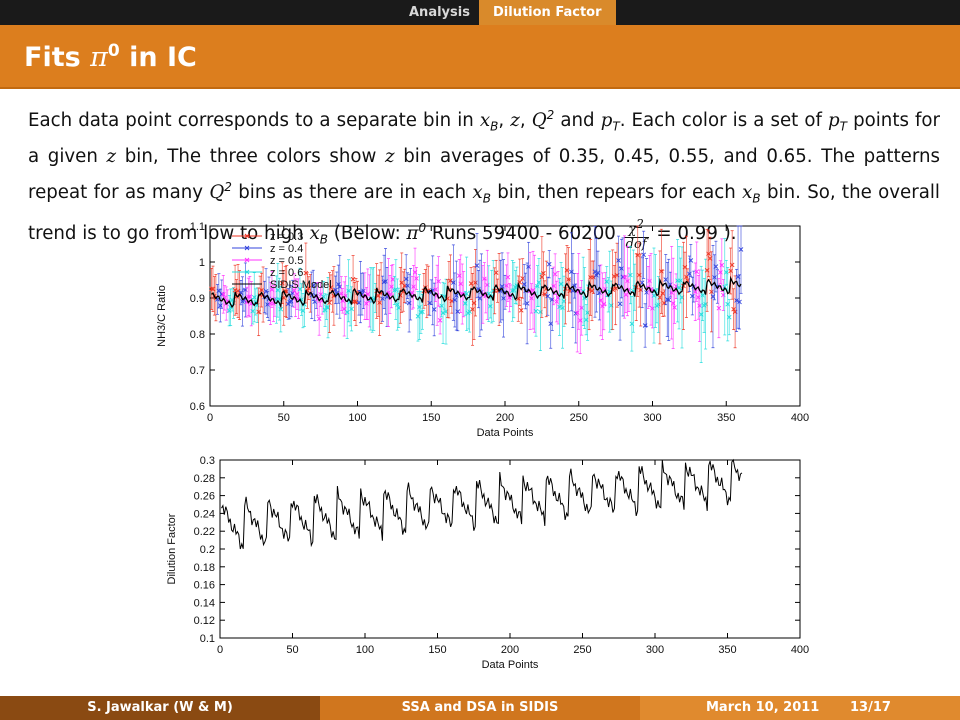 This screenshot has width=960, height=720. I want to click on footer-date-page: March 10, 2011 13/17, so click(800, 708).